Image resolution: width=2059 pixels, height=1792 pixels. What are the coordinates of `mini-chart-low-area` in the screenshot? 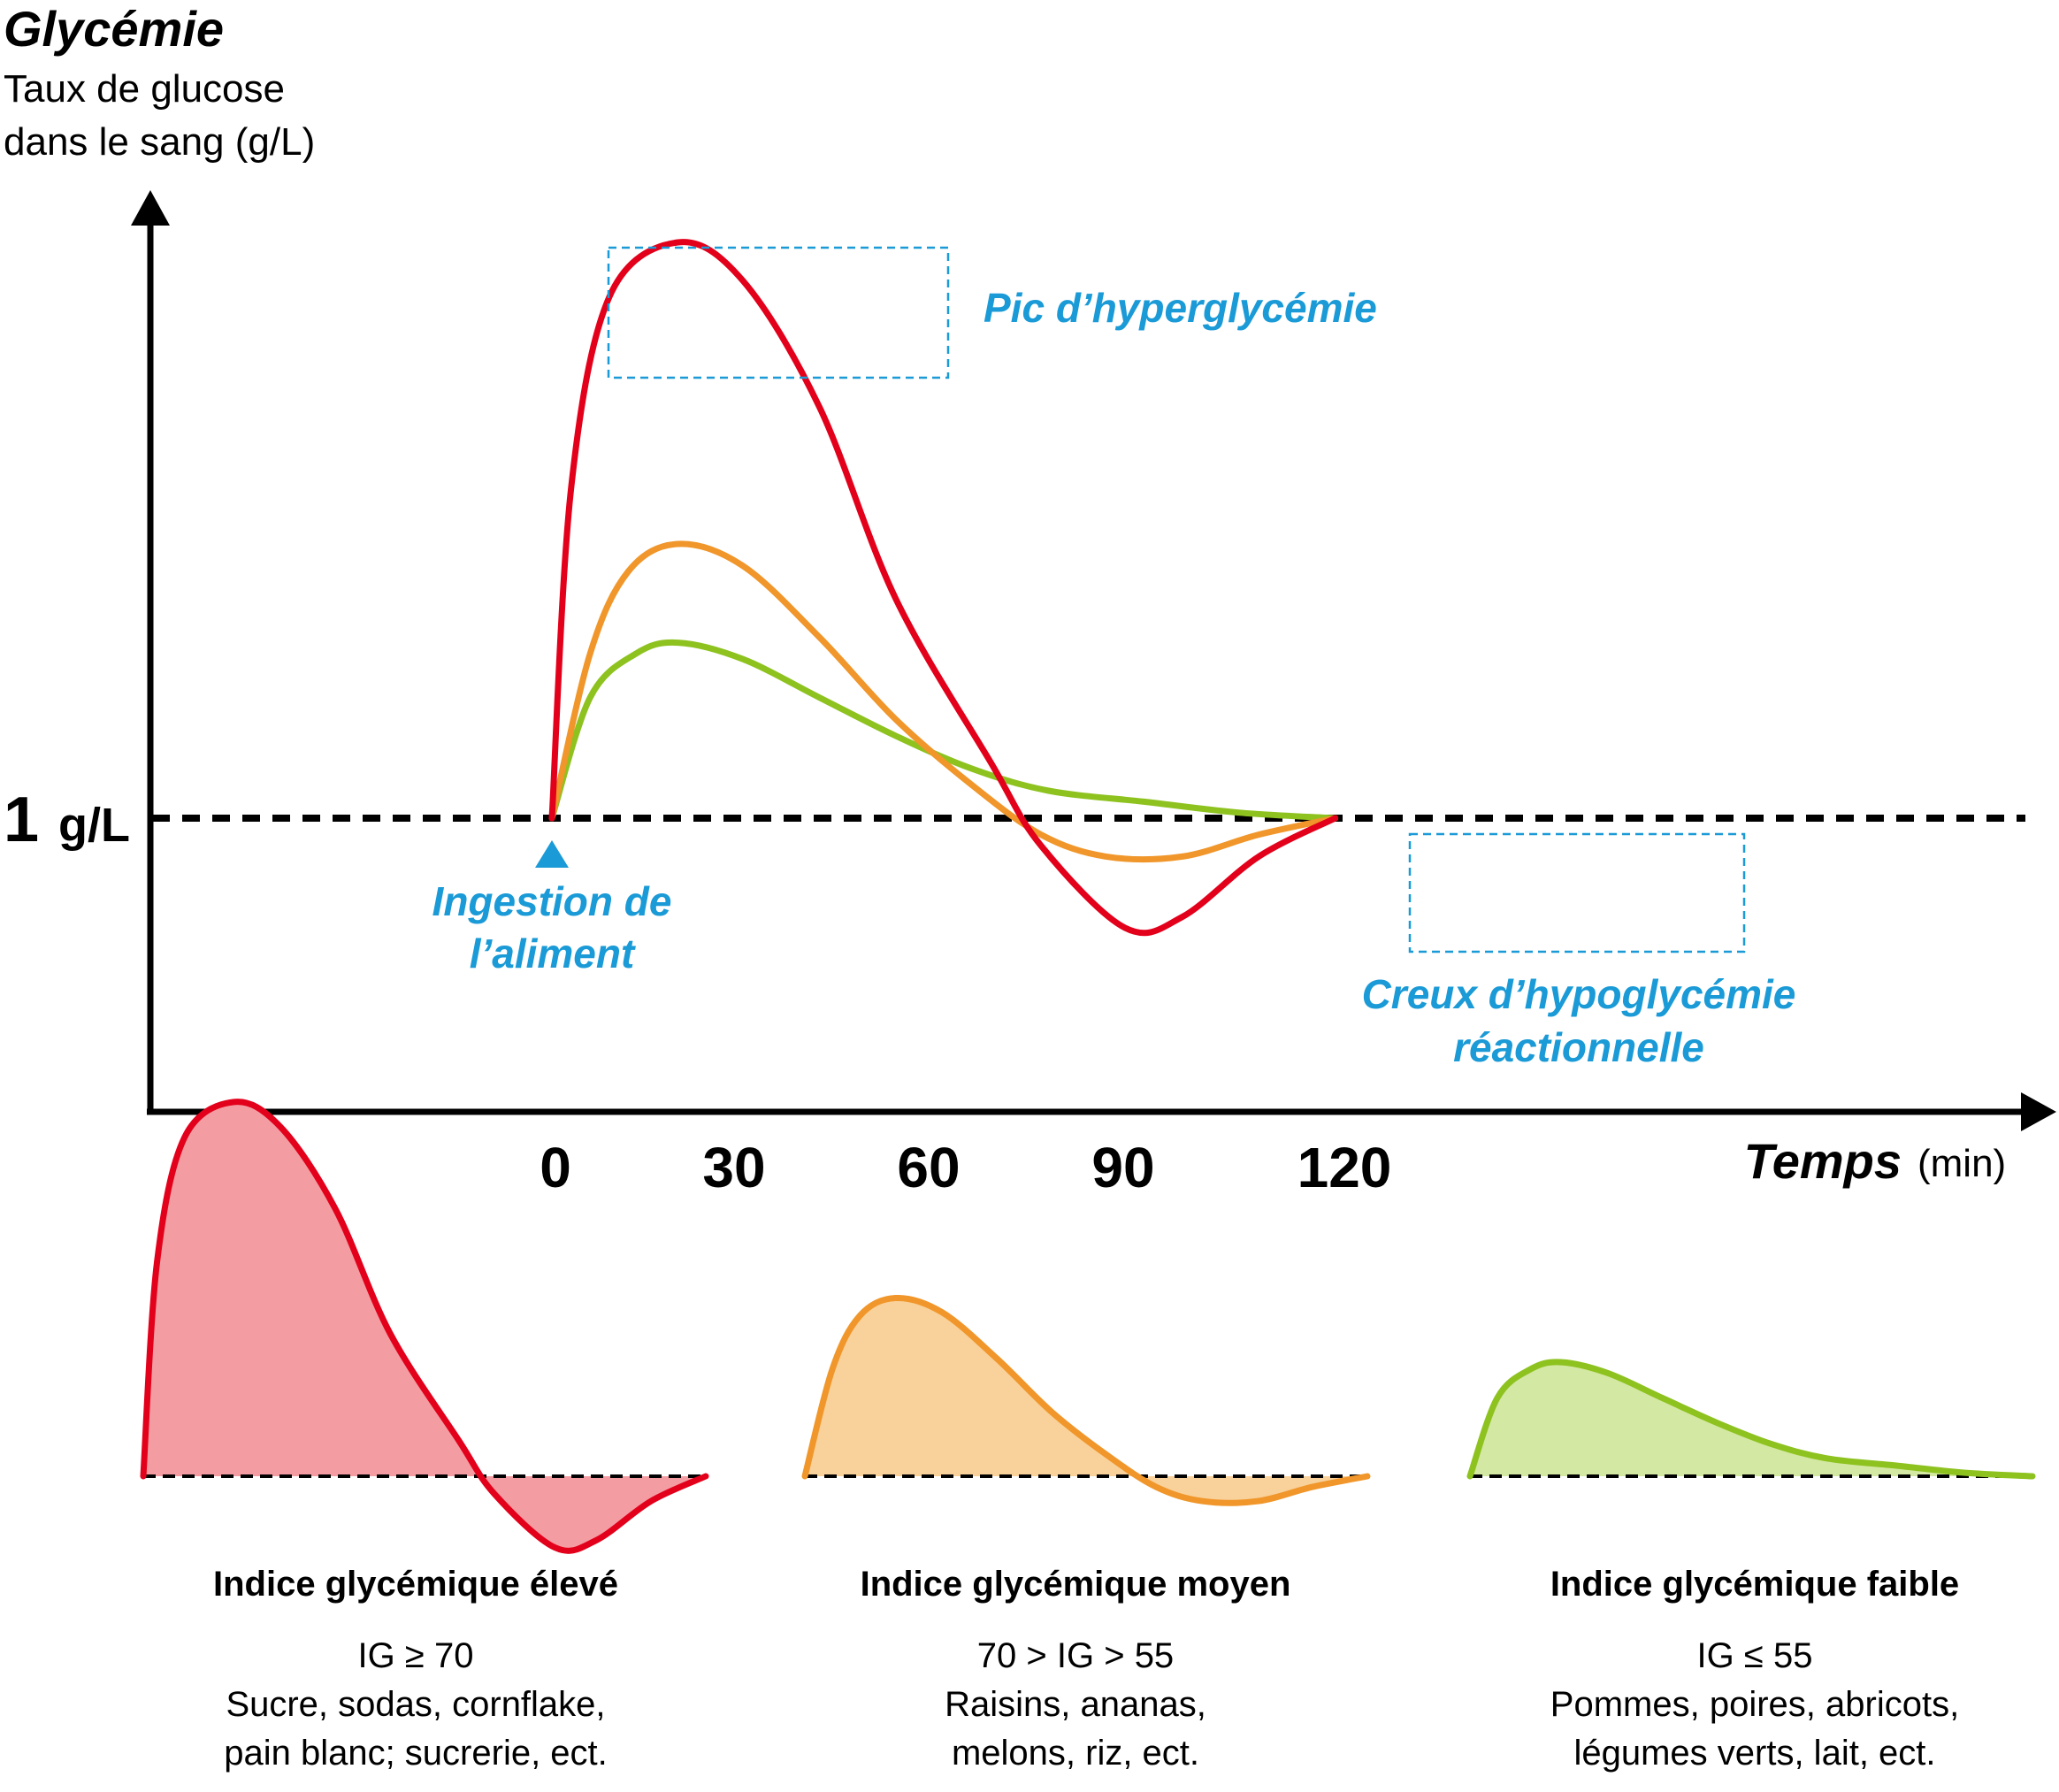 It's located at (1751, 1418).